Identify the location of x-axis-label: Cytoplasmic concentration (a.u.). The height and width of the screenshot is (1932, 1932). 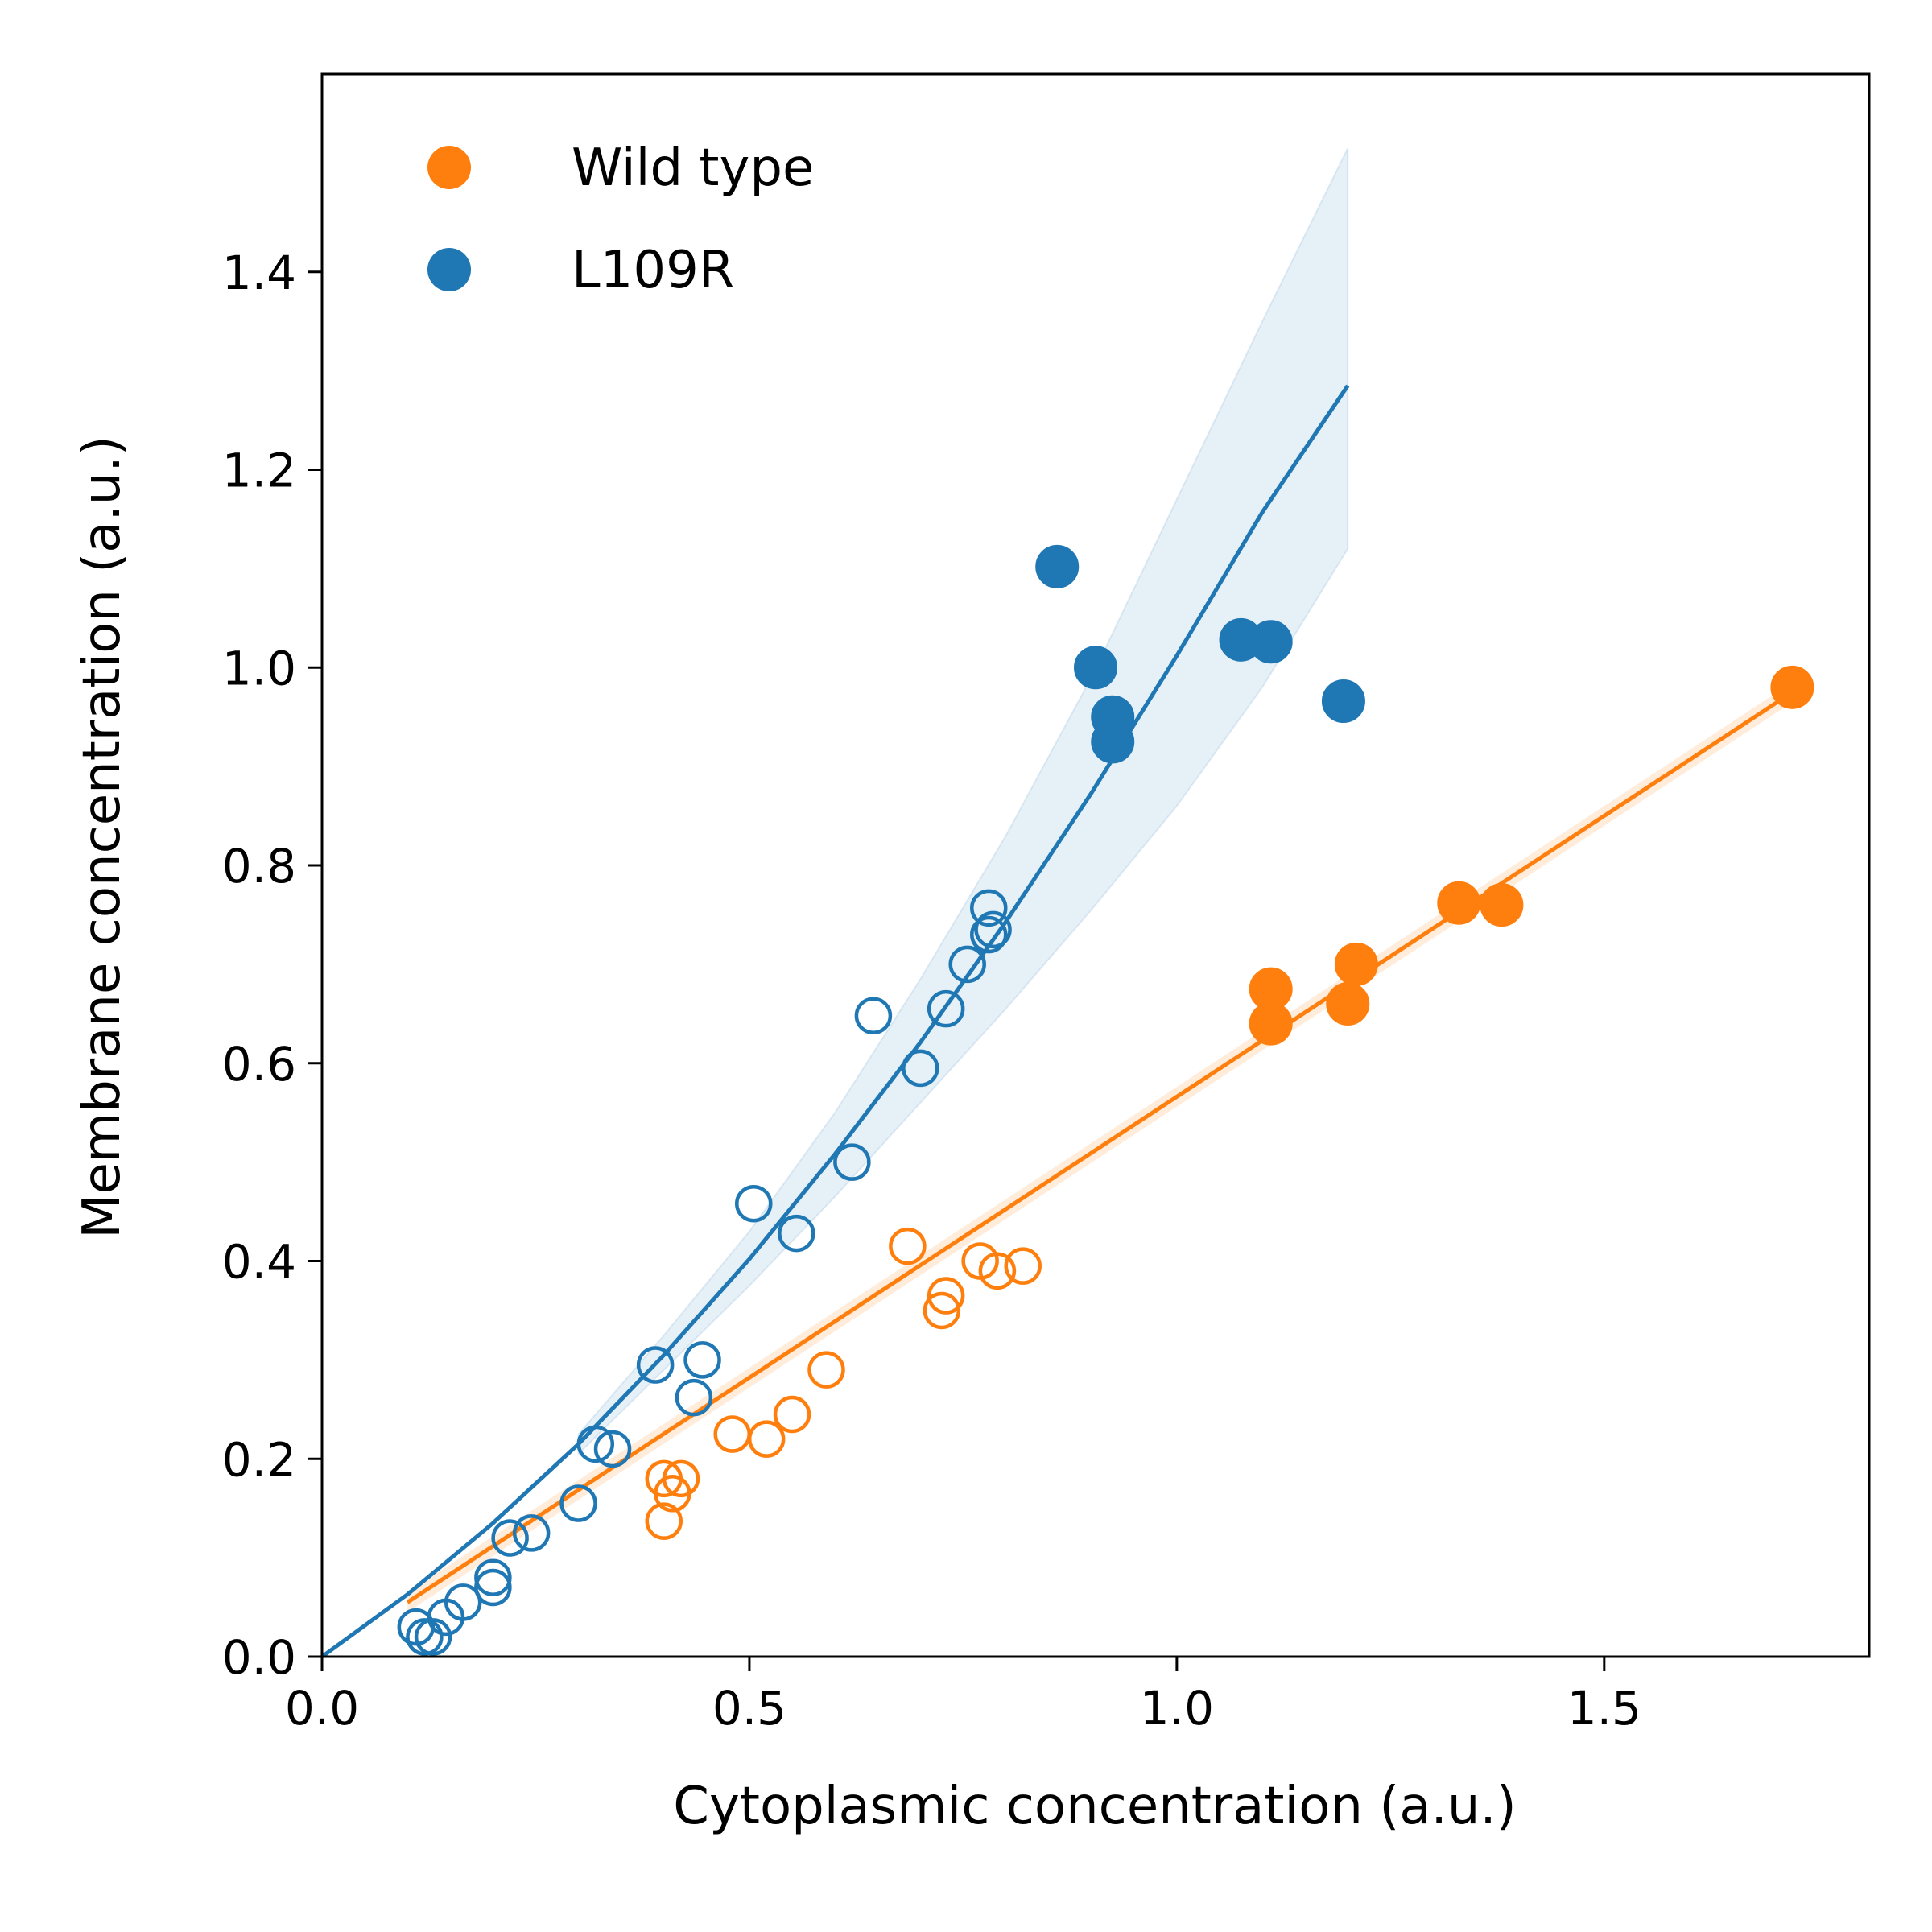
(1094, 1806).